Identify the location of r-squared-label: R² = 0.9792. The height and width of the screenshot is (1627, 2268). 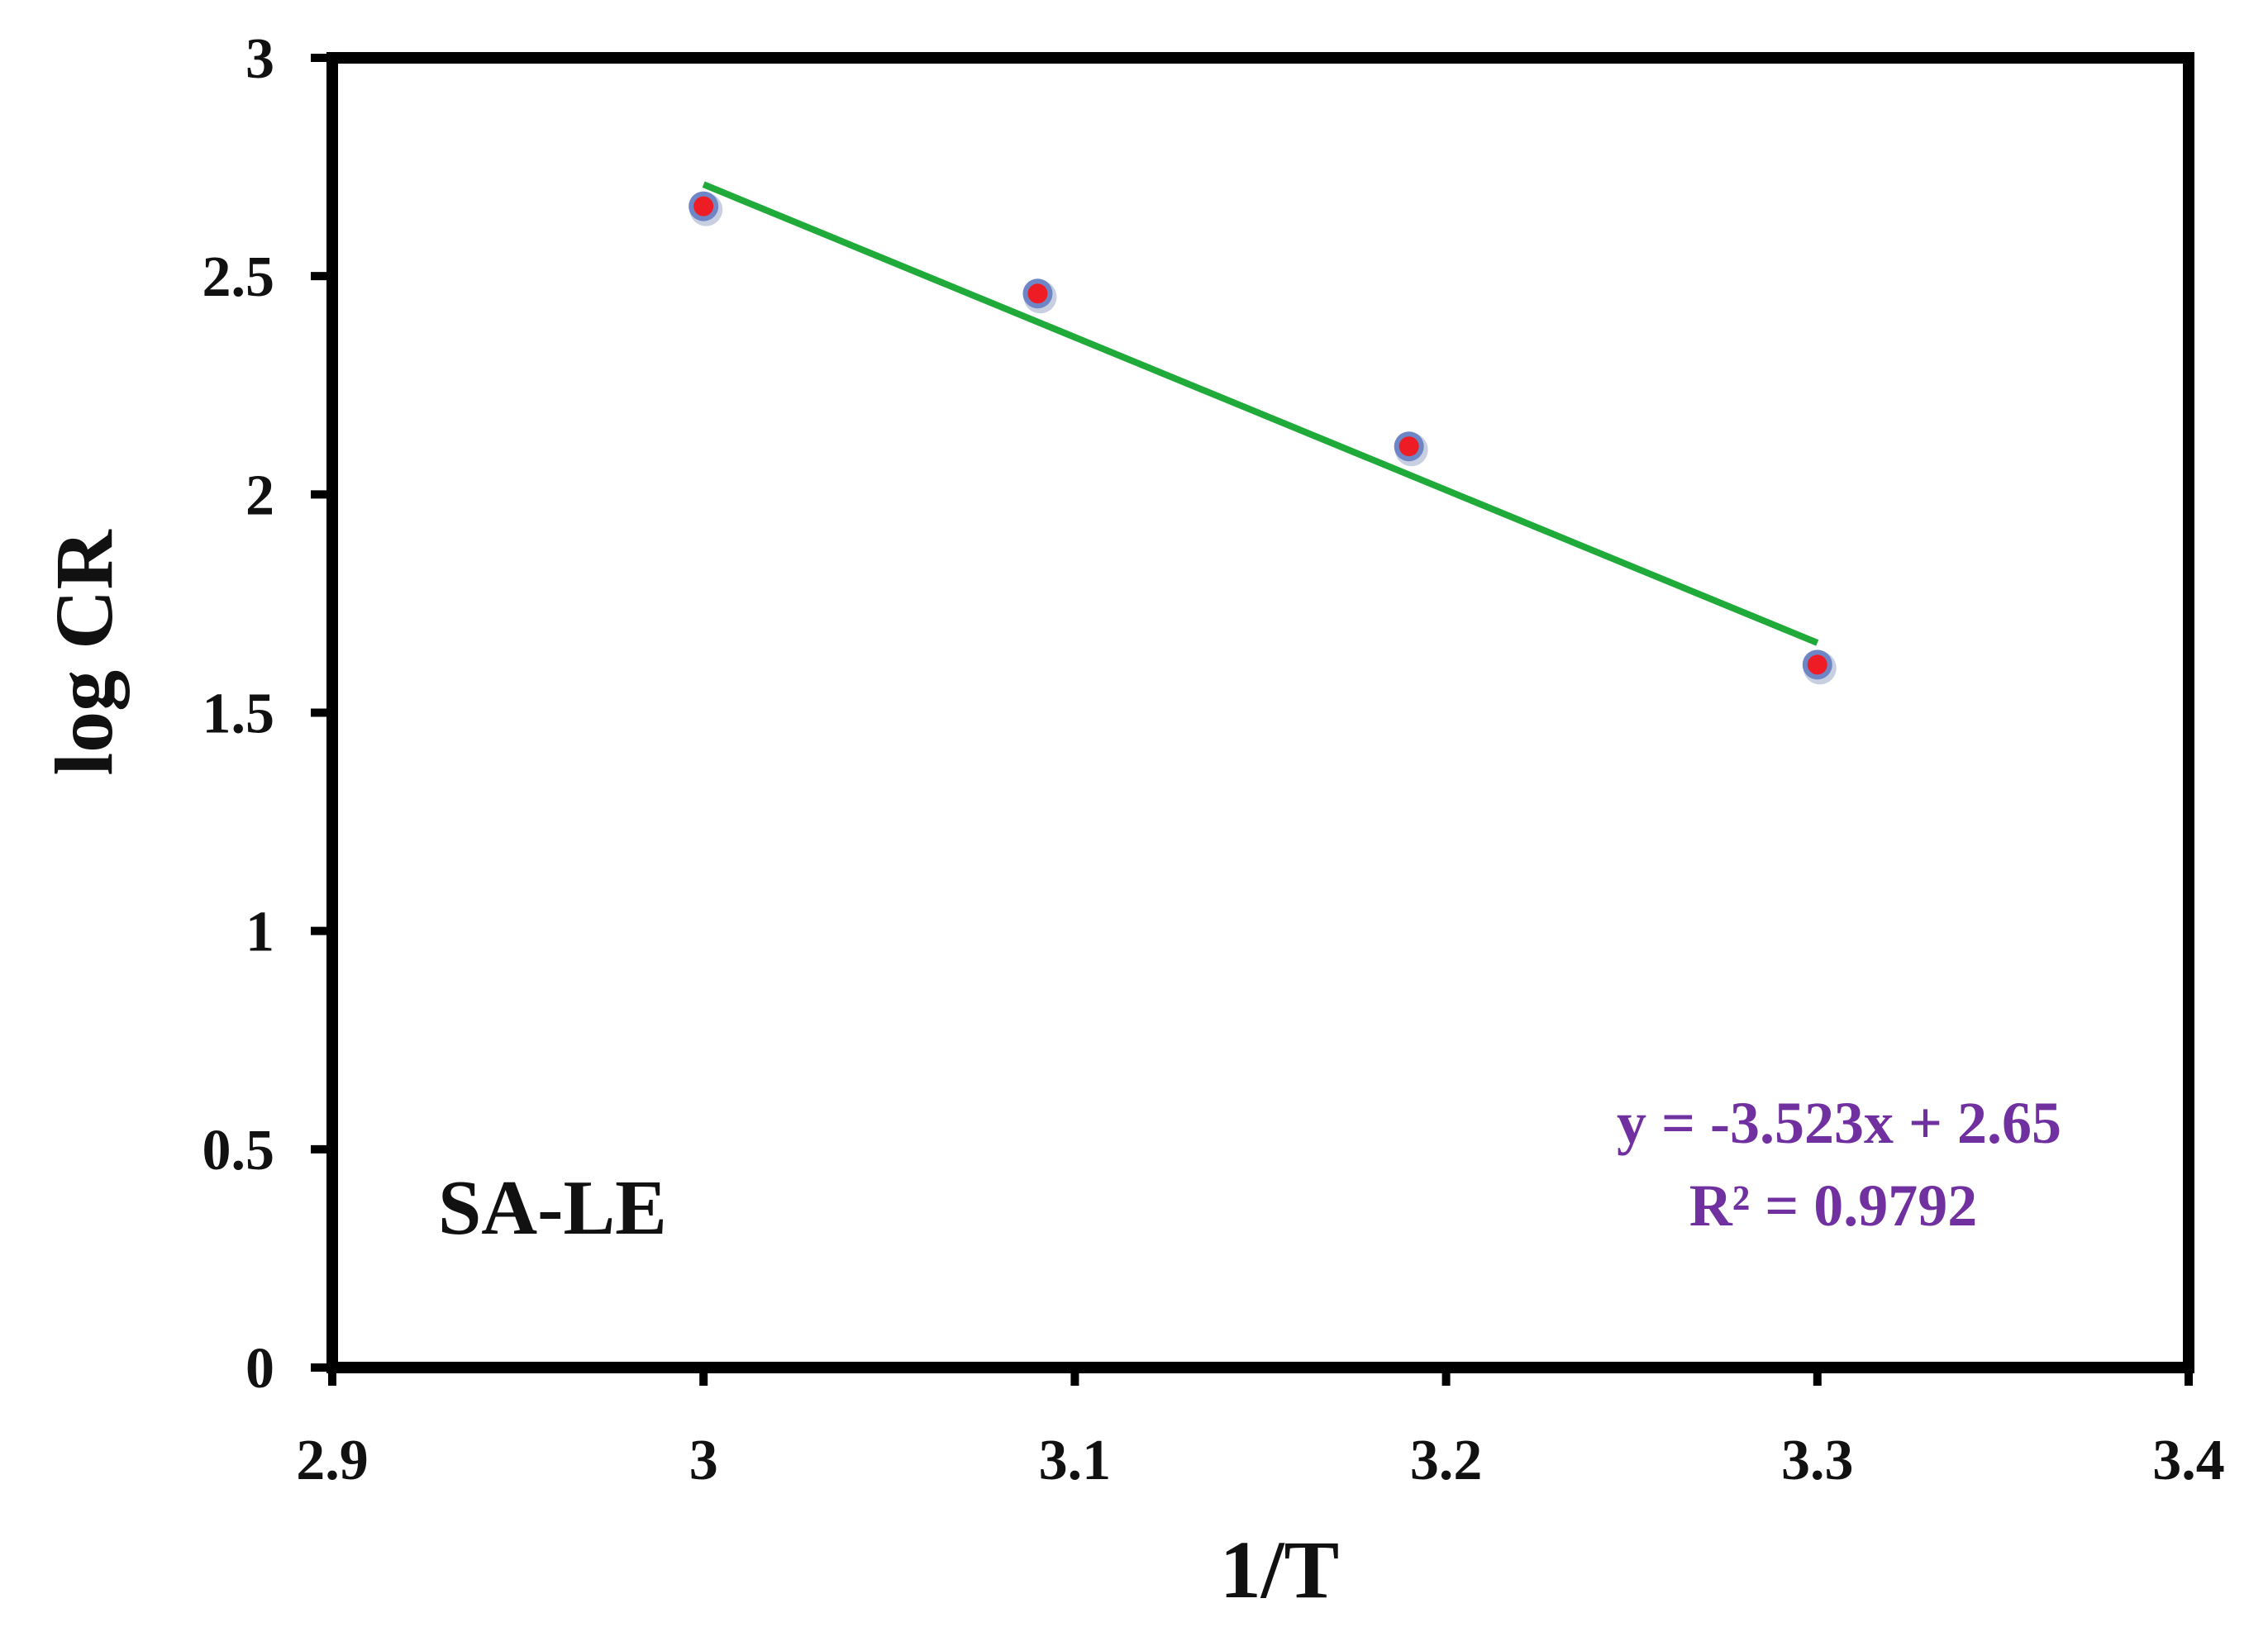
(1833, 1206).